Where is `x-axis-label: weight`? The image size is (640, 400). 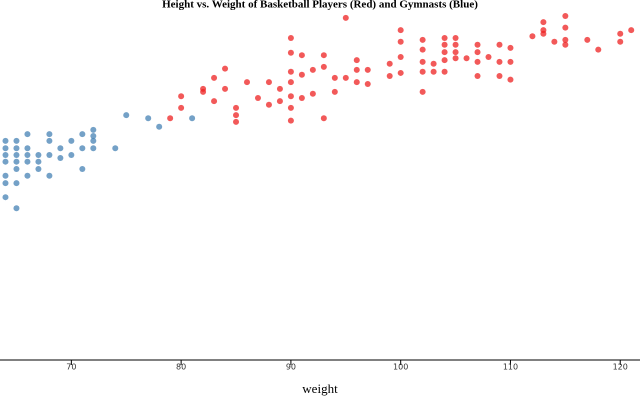 x-axis-label: weight is located at coordinates (320, 388).